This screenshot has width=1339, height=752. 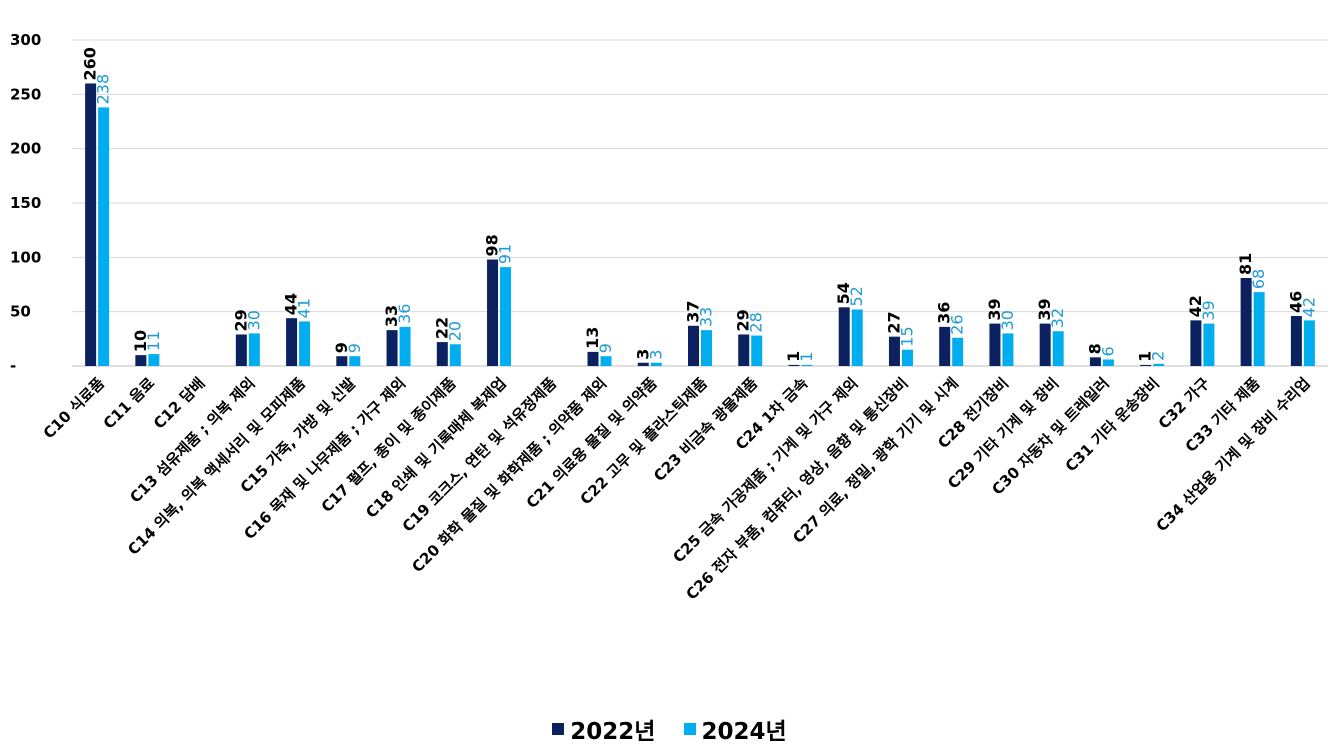 What do you see at coordinates (1258, 279) in the screenshot?
I see `data-label-2024: 68` at bounding box center [1258, 279].